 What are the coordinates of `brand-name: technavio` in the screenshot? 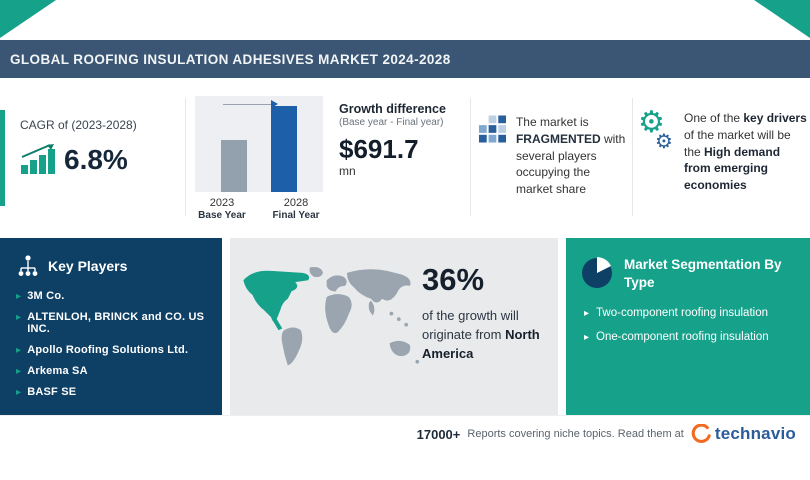 It's located at (755, 433).